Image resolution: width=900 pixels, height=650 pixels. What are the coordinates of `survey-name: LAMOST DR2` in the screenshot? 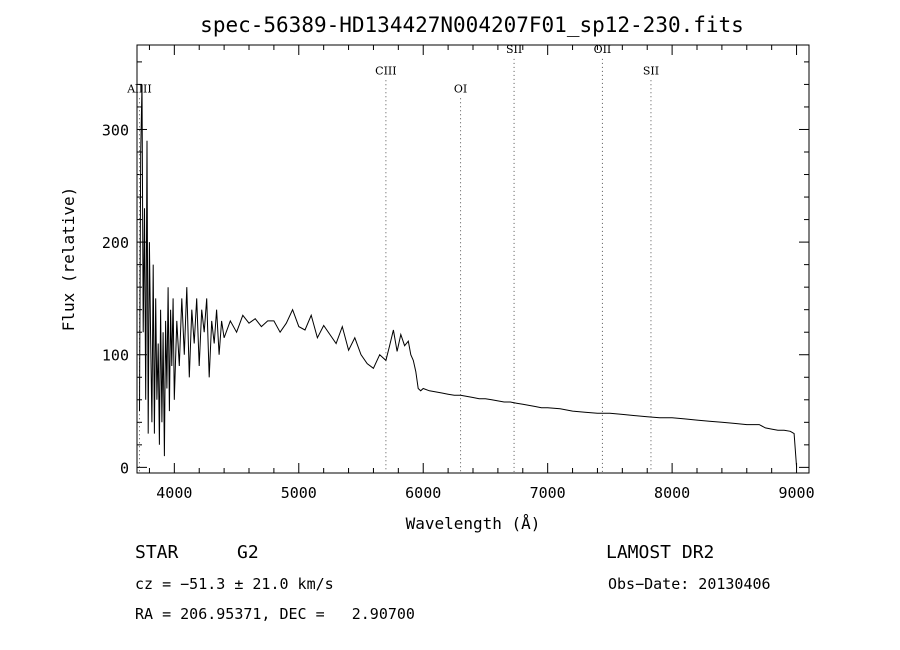 It's located at (660, 552).